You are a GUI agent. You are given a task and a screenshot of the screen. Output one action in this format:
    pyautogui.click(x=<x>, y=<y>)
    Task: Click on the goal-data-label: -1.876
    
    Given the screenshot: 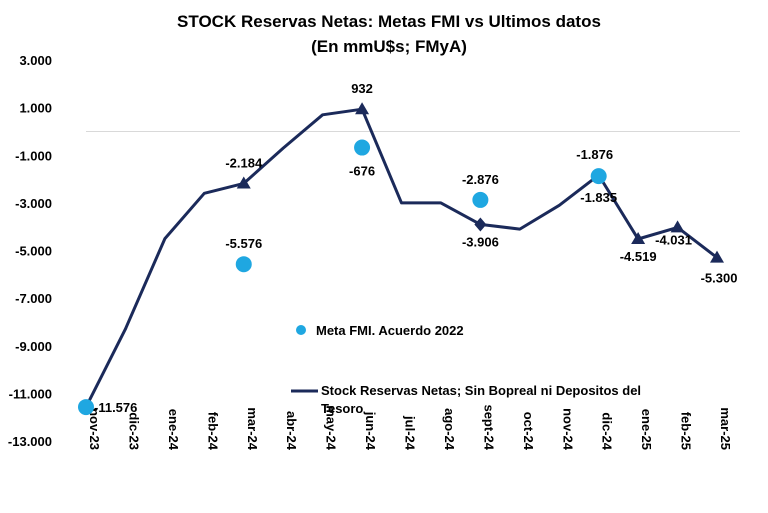 What is the action you would take?
    pyautogui.click(x=594, y=154)
    